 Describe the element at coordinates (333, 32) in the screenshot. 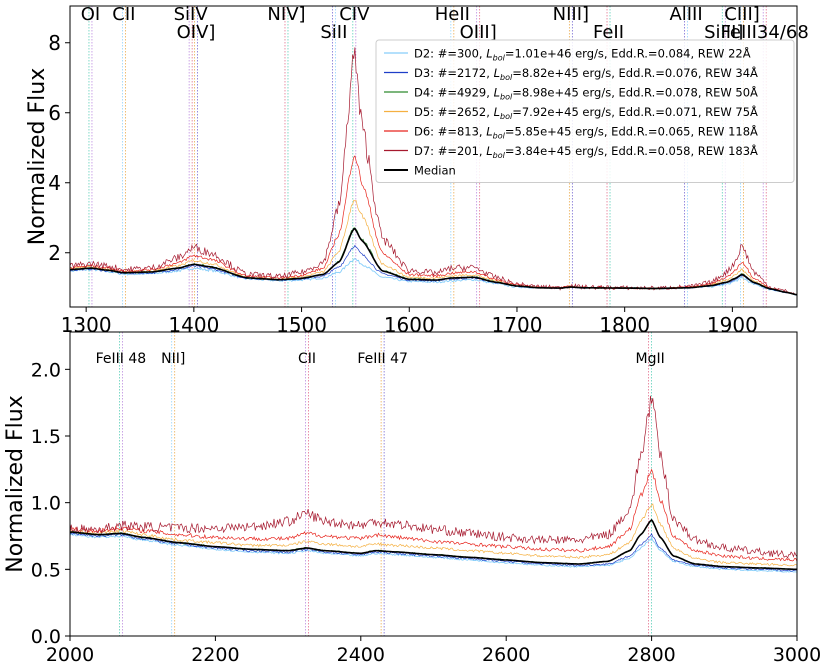

I see `emission-line-label: SiII` at that location.